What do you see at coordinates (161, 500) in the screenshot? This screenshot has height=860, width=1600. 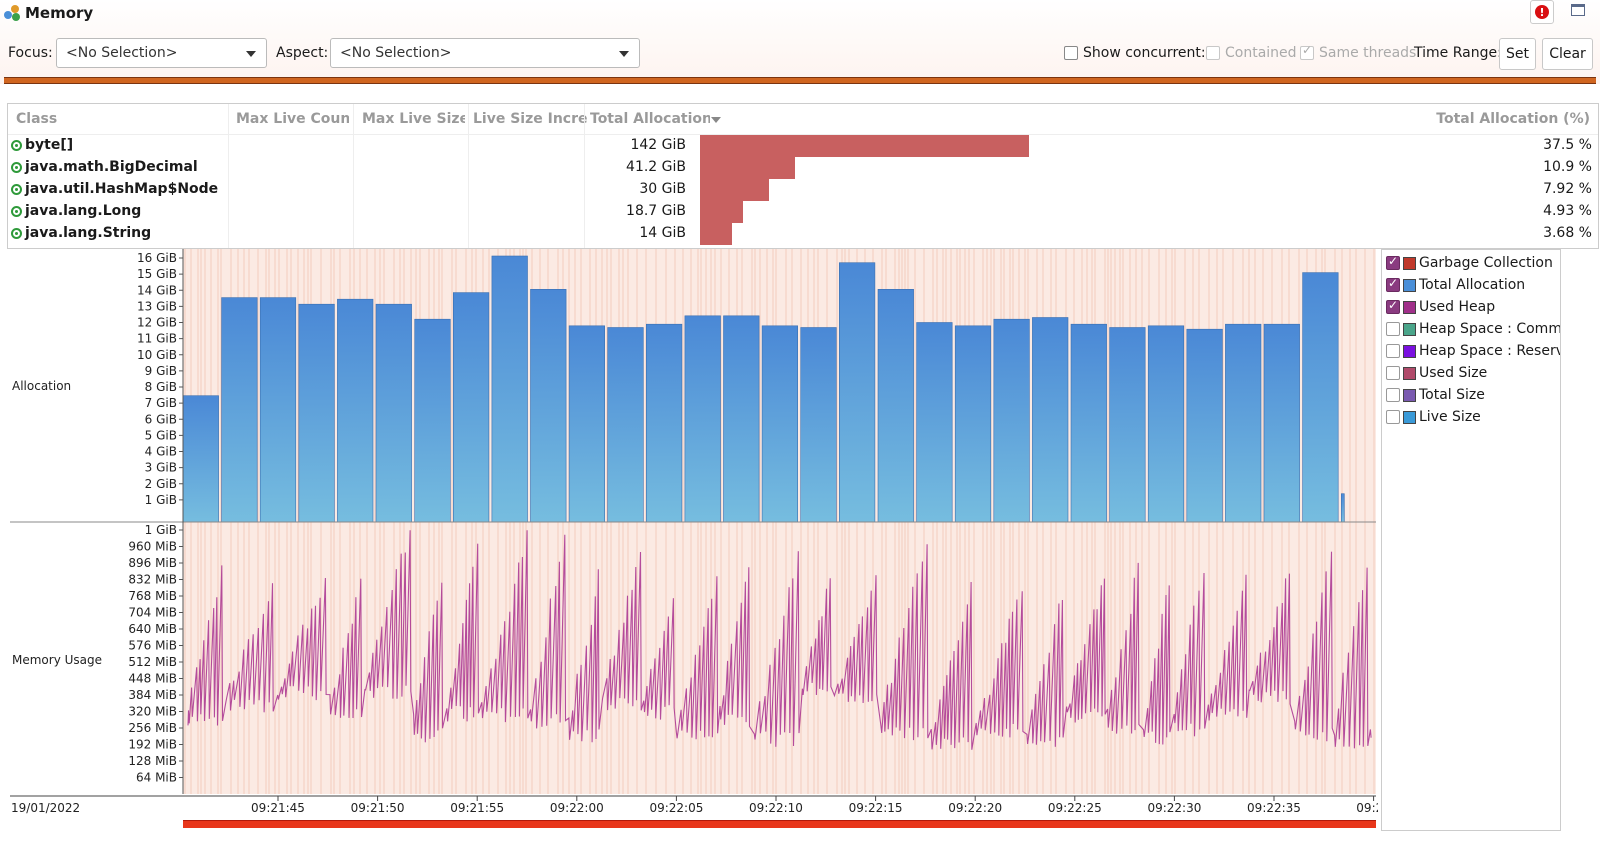 I see `alloc-tick-label: 1 GiB` at bounding box center [161, 500].